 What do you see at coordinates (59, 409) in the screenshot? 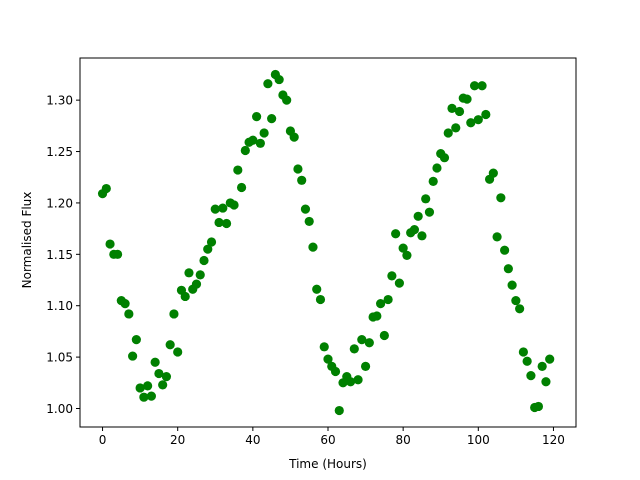
I see `y-tick-label: 1.00` at bounding box center [59, 409].